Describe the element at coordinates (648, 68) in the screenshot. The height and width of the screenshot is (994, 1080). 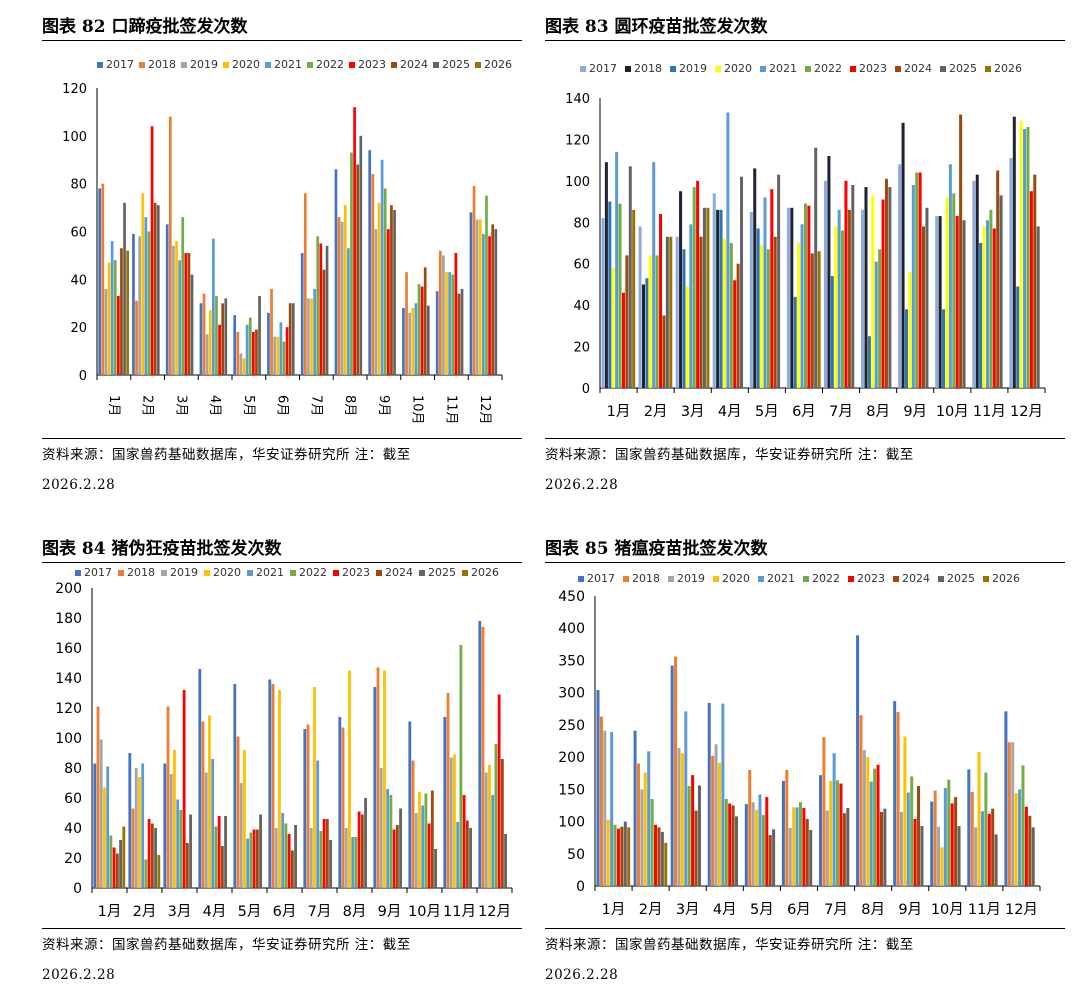
I see `legend-label: 2018` at that location.